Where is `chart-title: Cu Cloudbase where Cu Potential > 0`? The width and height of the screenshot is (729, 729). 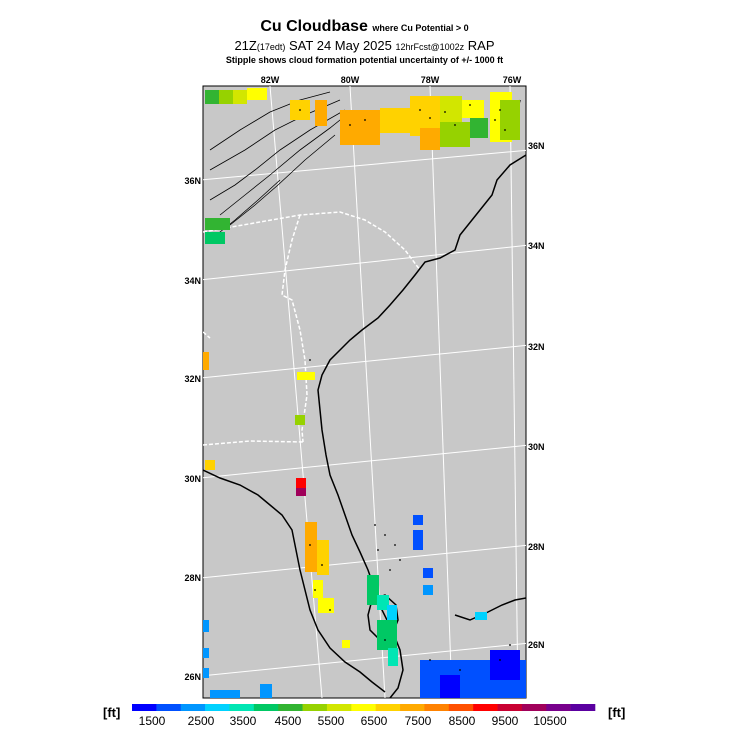
chart-title: Cu Cloudbase where Cu Potential > 0 is located at coordinates (364, 27).